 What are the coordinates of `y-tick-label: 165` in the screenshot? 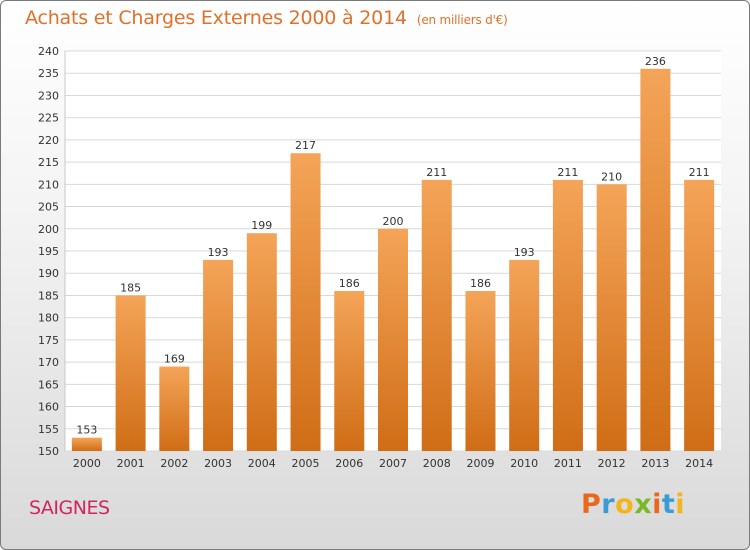 It's located at (48, 384).